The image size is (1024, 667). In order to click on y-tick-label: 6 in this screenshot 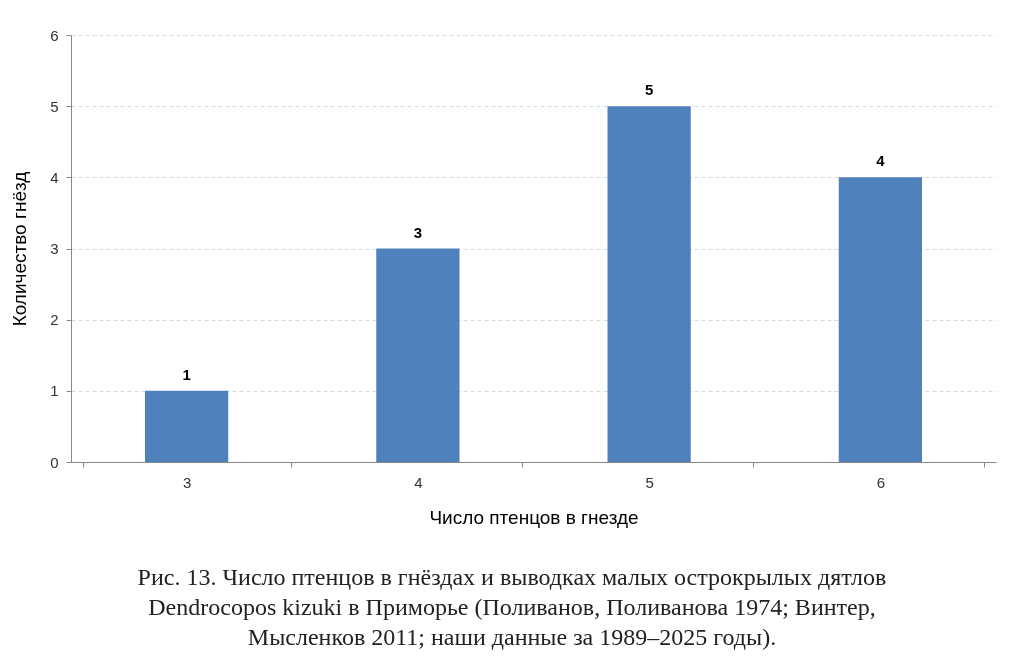, I will do `click(54, 35)`.